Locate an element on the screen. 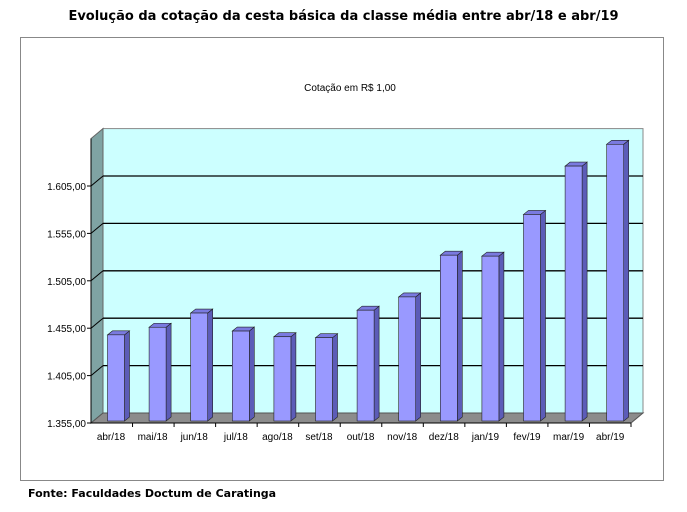 The height and width of the screenshot is (512, 687). x-tick-label: abr/19 is located at coordinates (610, 437).